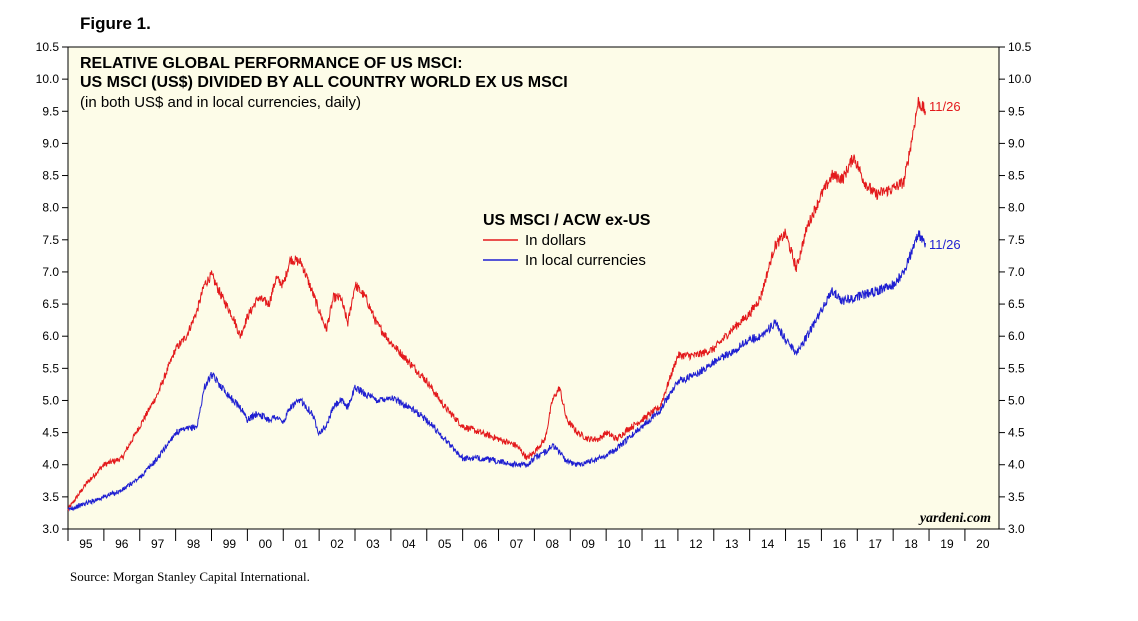  I want to click on x-tick-label: 11, so click(660, 544).